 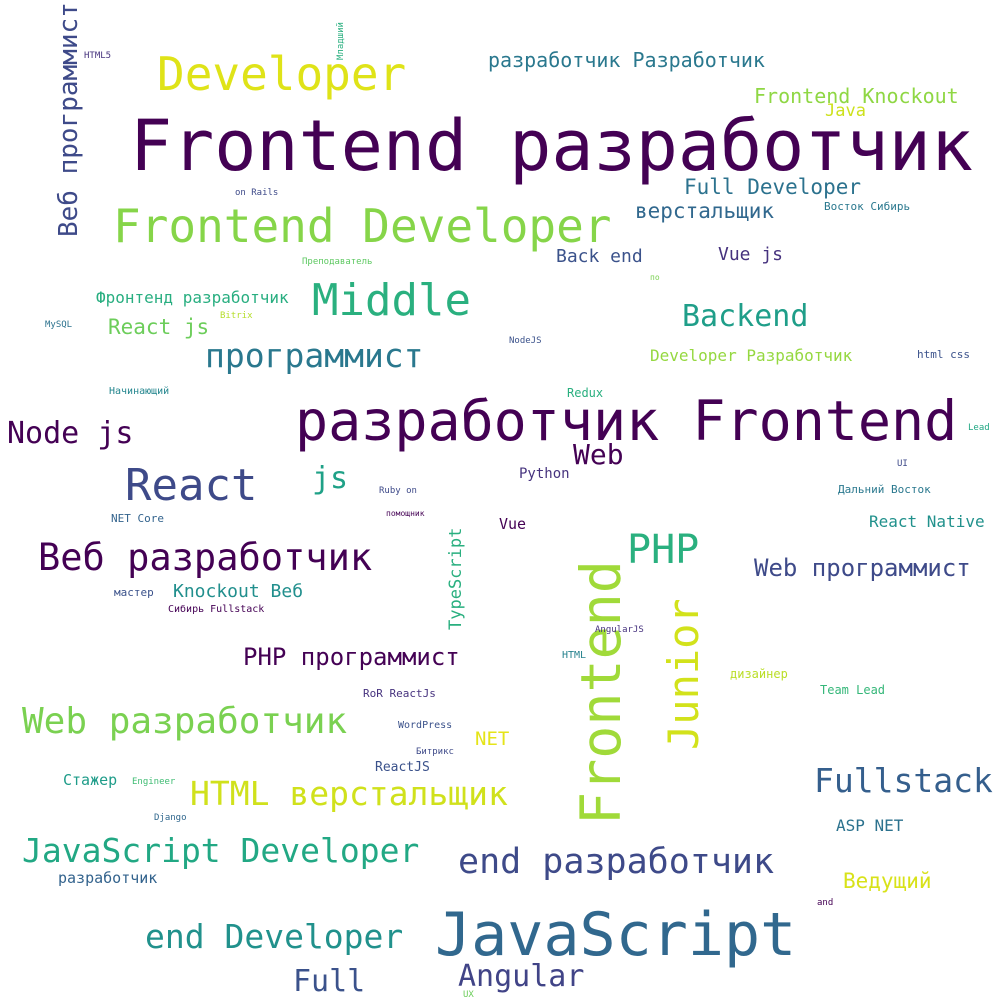 I want to click on word-62: Битрикс, so click(x=435, y=752).